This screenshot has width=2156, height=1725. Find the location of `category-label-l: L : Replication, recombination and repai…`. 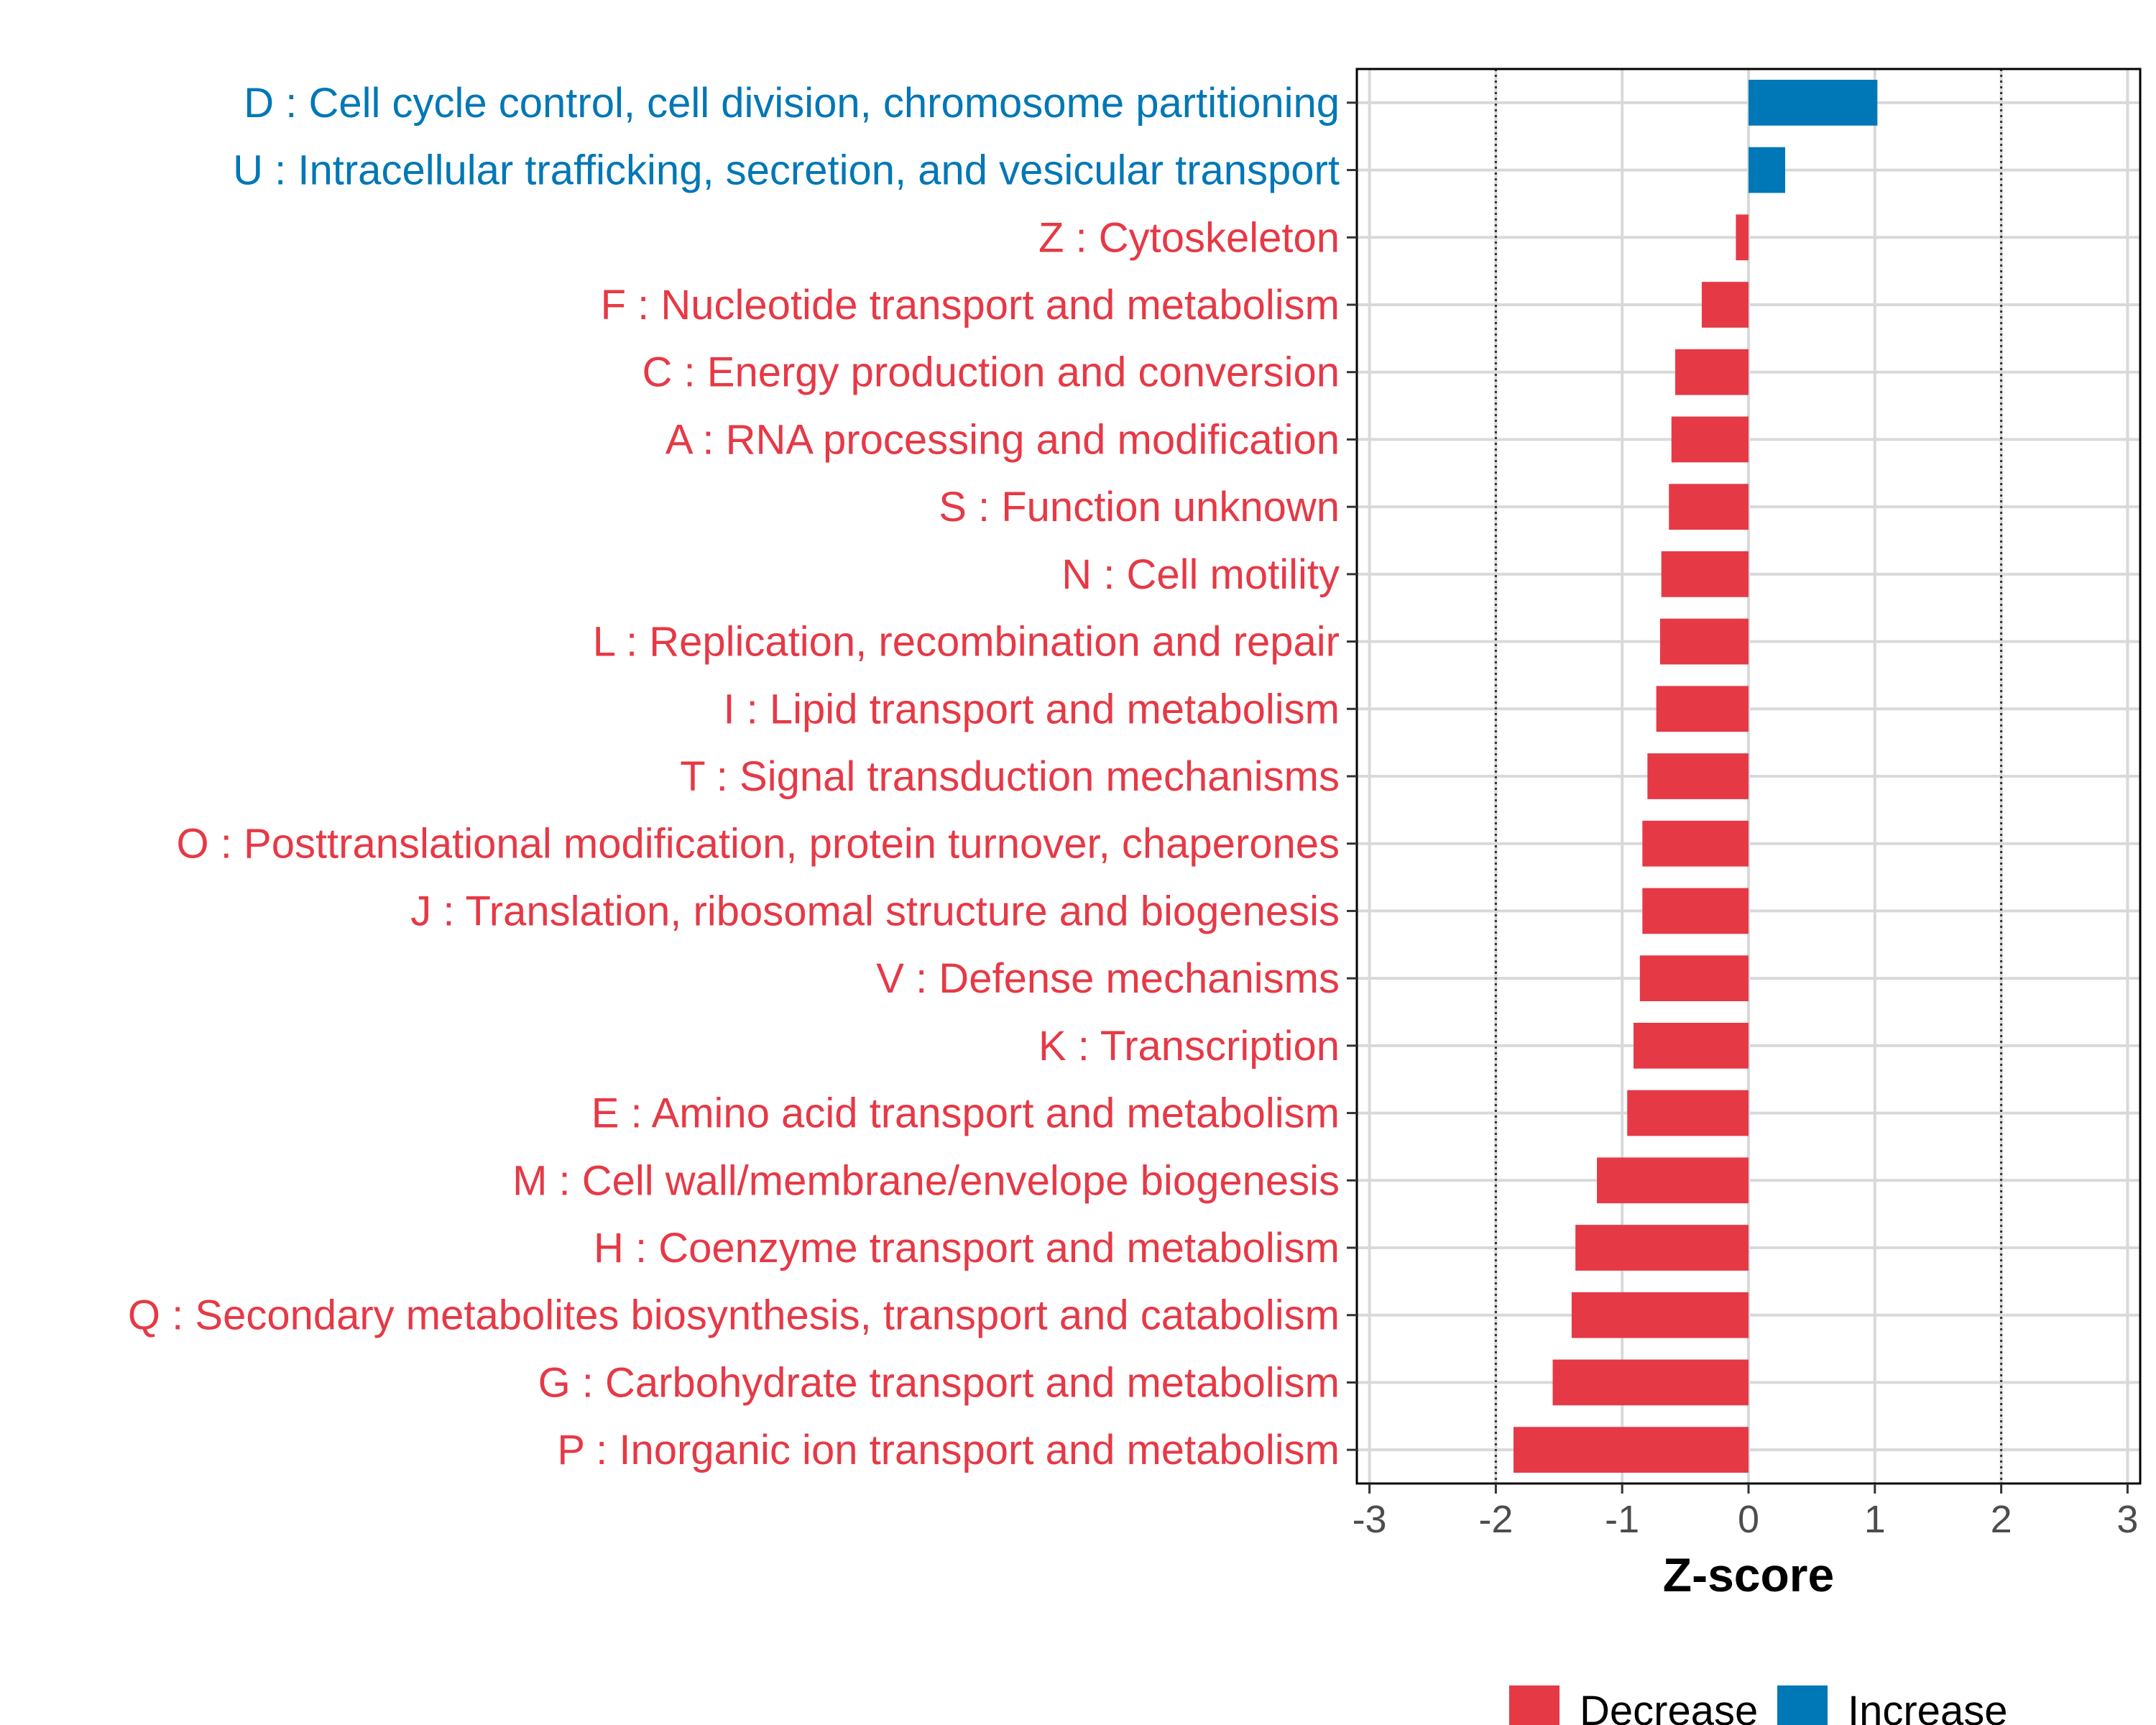

category-label-l: L : Replication, recombination and repai… is located at coordinates (967, 642).